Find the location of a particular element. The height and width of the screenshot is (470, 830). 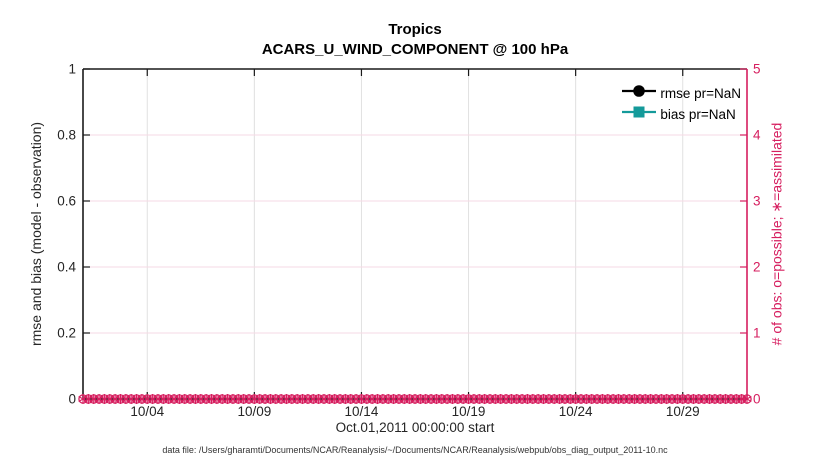

y-right-tick-label: 5 is located at coordinates (757, 69).